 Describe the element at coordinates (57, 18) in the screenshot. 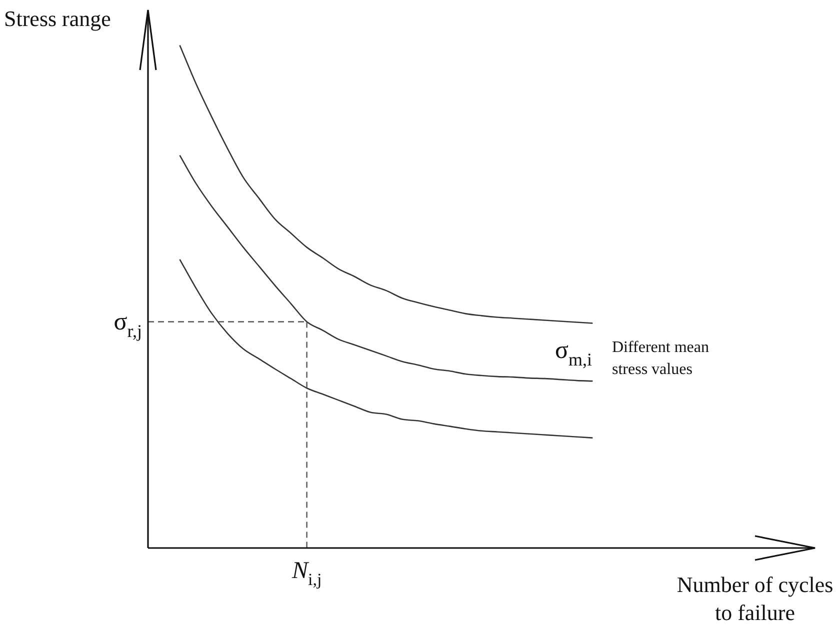

I see `y-axis-title: Stress range` at that location.